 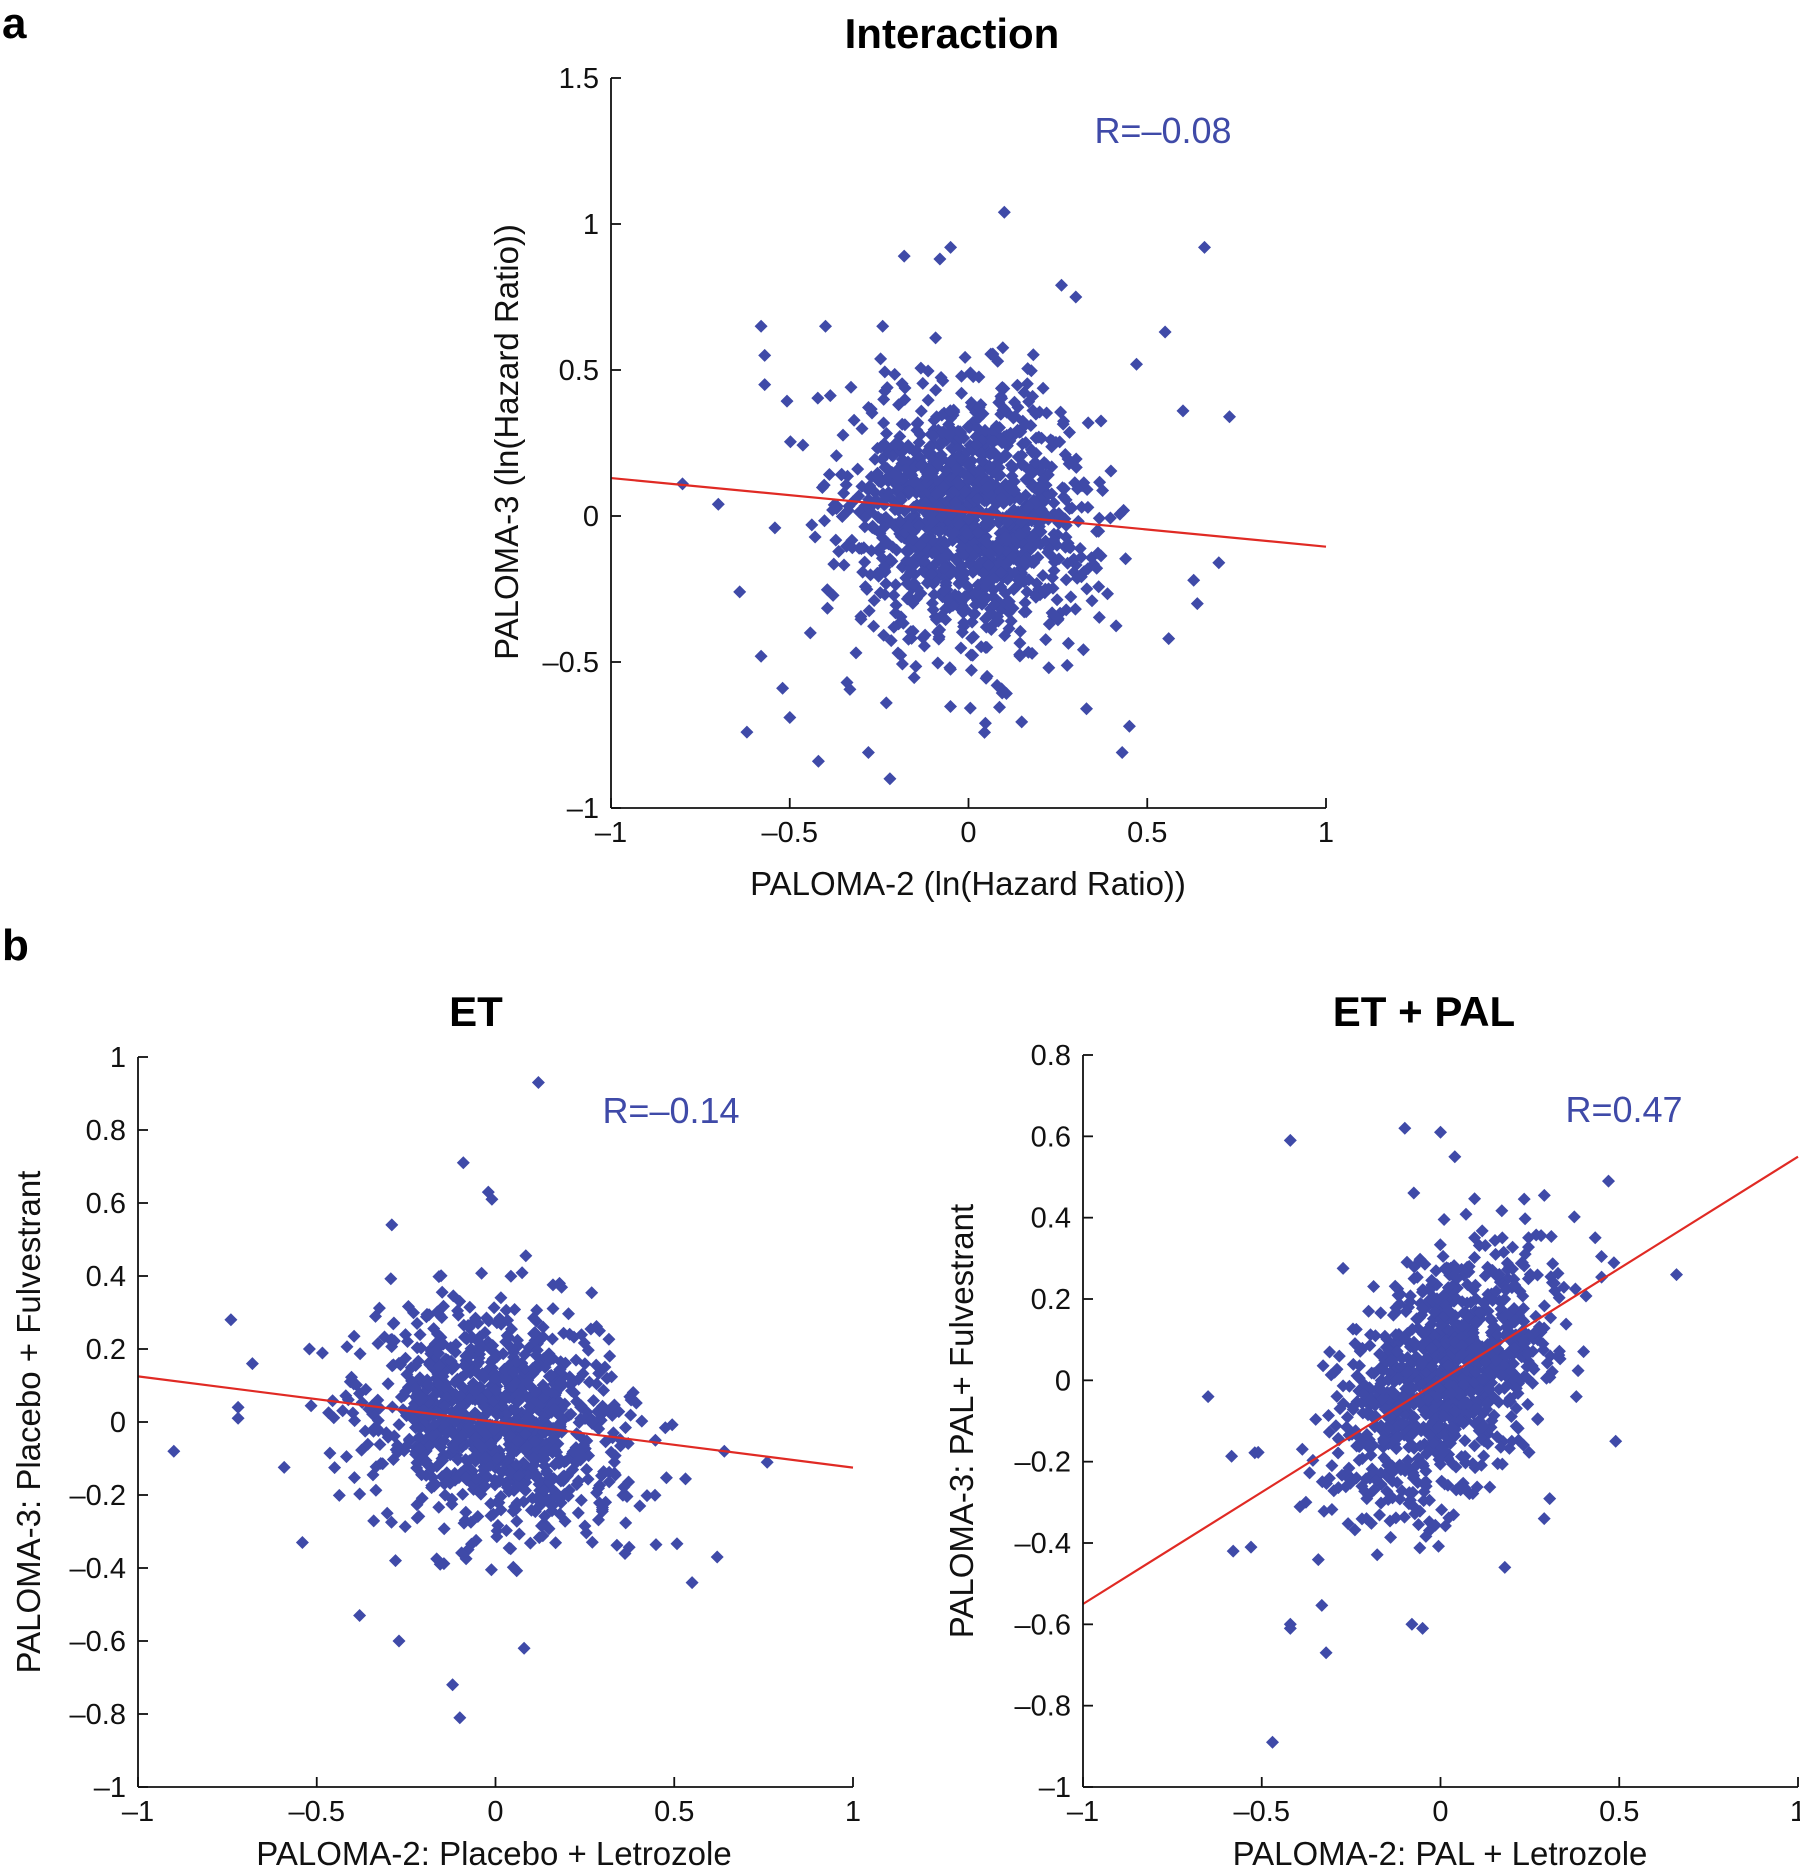 I want to click on et-points, so click(x=470, y=1400).